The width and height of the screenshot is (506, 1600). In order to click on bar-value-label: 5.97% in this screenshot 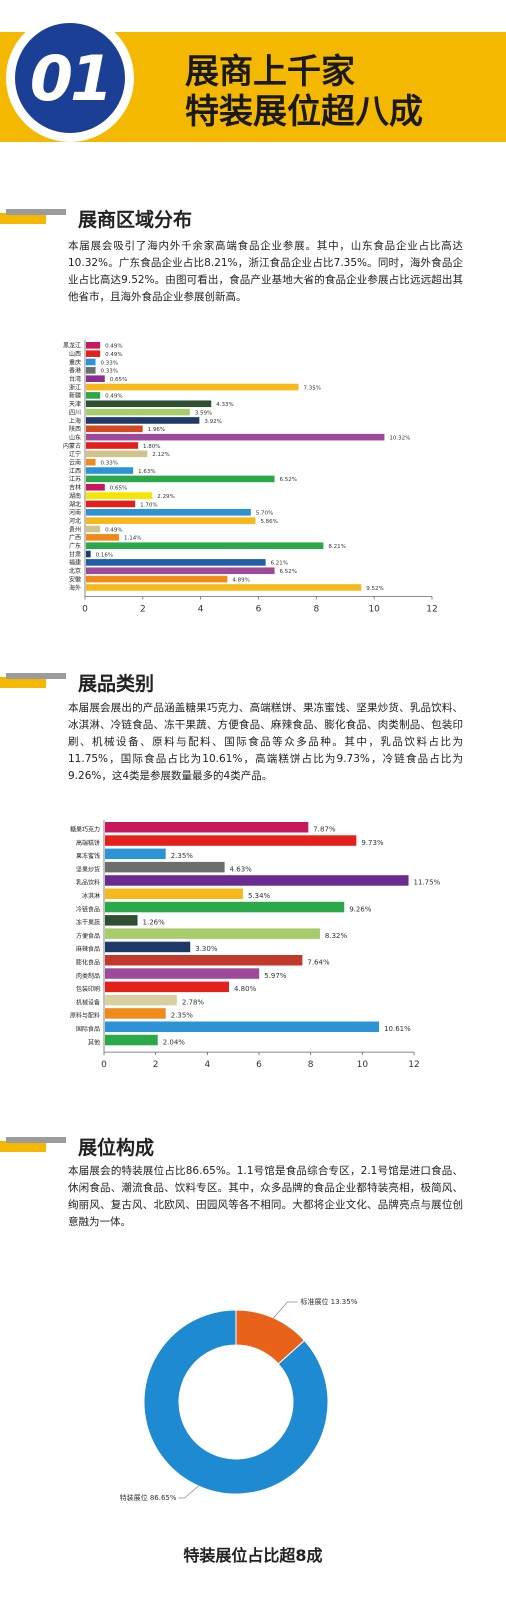, I will do `click(275, 976)`.